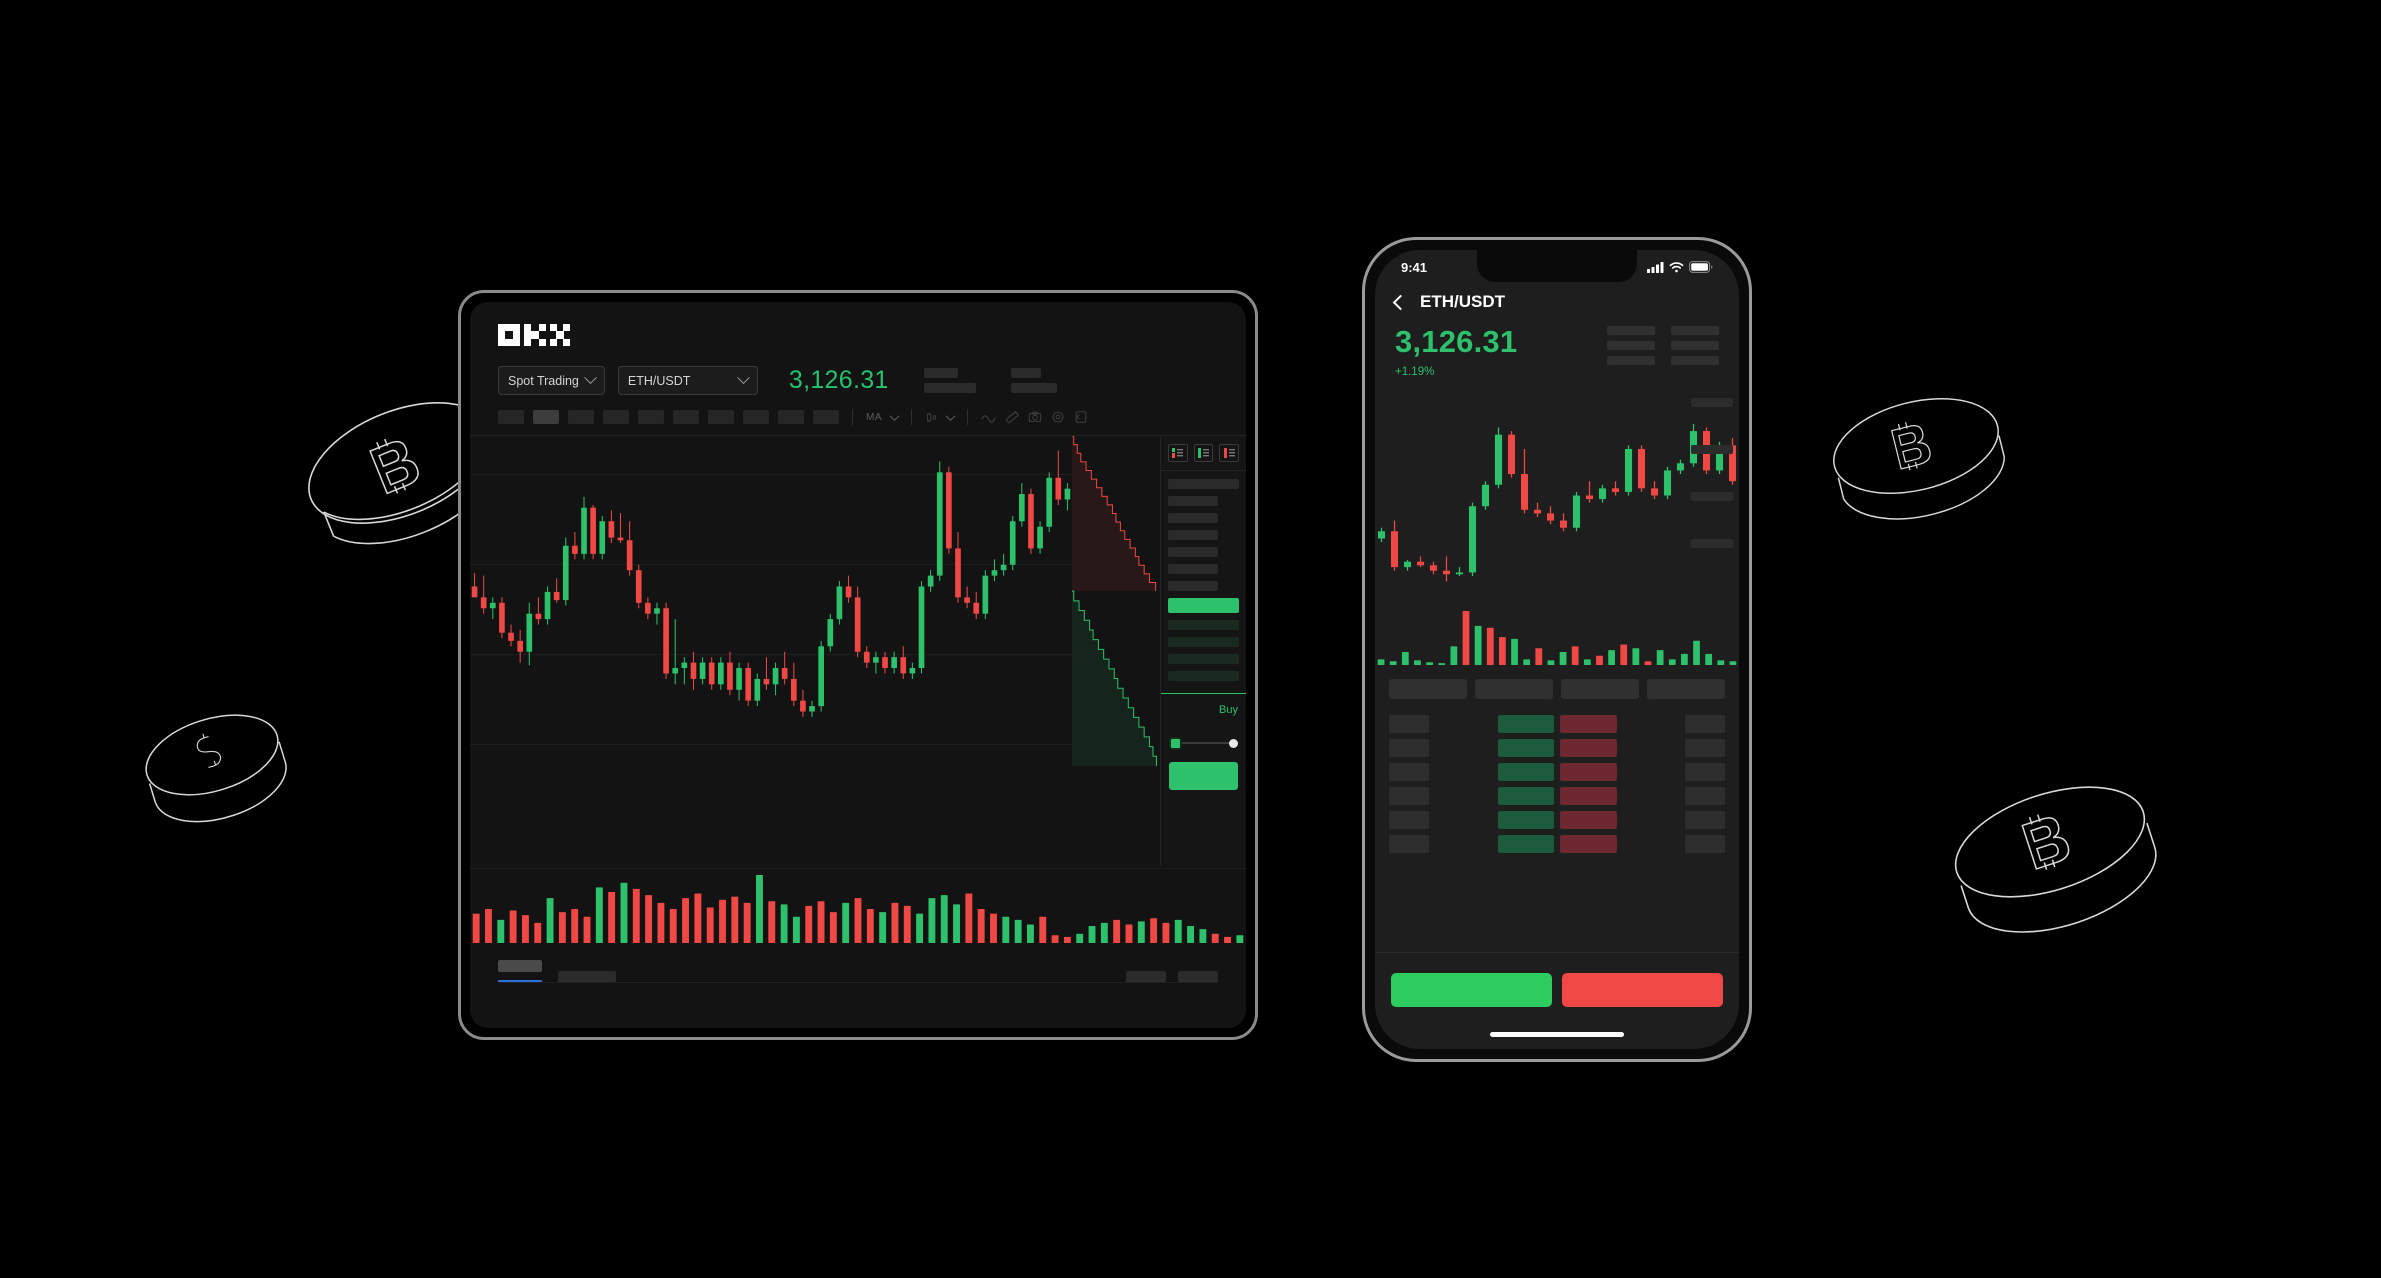 This screenshot has width=2381, height=1278. Describe the element at coordinates (1557, 637) in the screenshot. I see `phone-volume-chart` at that location.